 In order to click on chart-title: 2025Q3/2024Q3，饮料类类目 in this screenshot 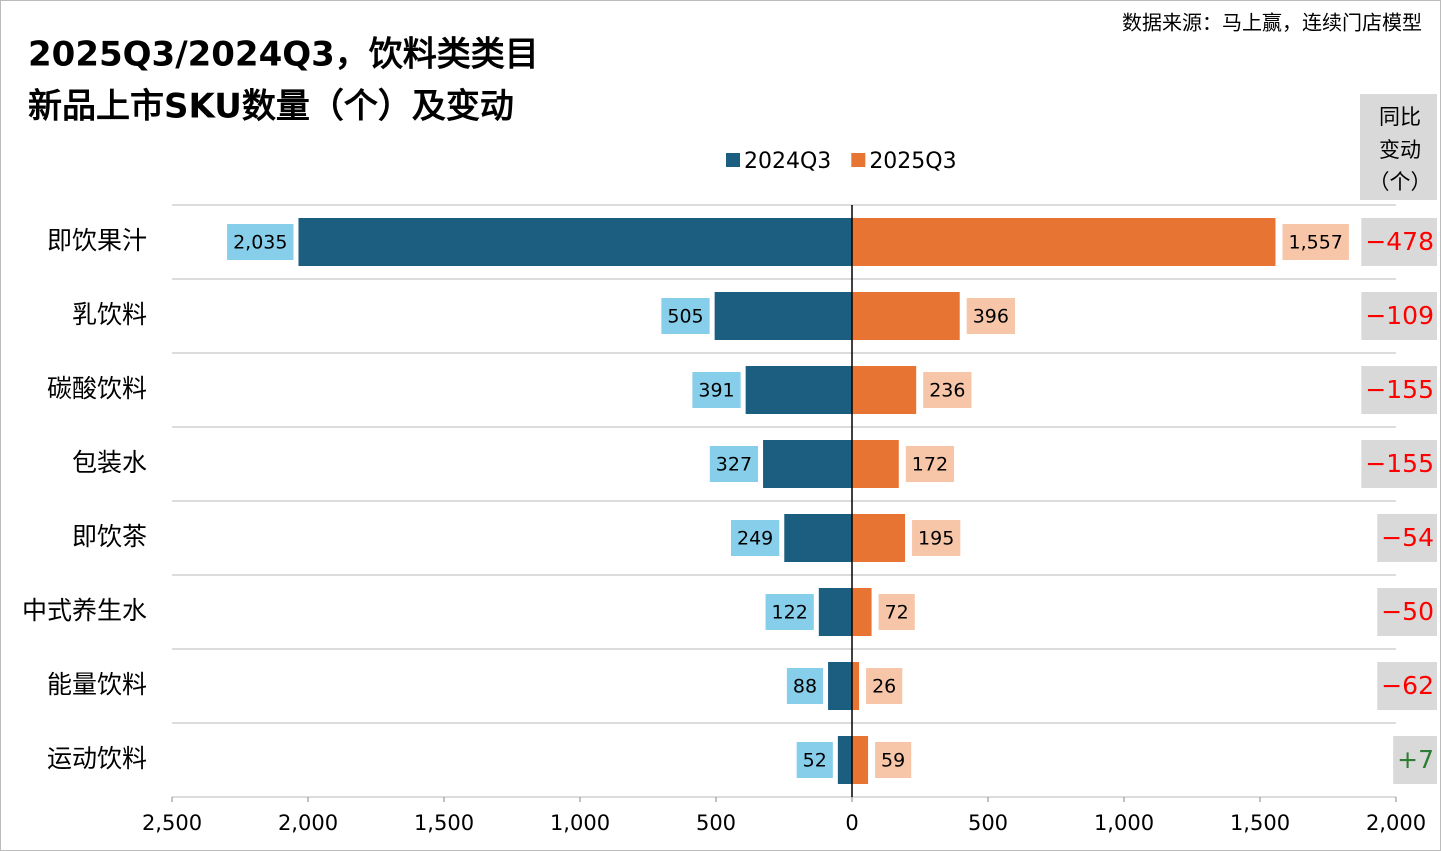, I will do `click(283, 55)`.